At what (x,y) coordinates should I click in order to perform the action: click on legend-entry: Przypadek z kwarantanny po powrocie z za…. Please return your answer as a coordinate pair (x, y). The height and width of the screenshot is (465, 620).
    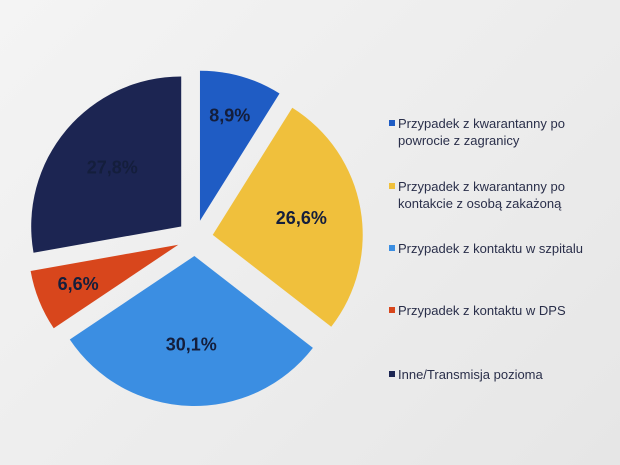
    Looking at the image, I should click on (498, 132).